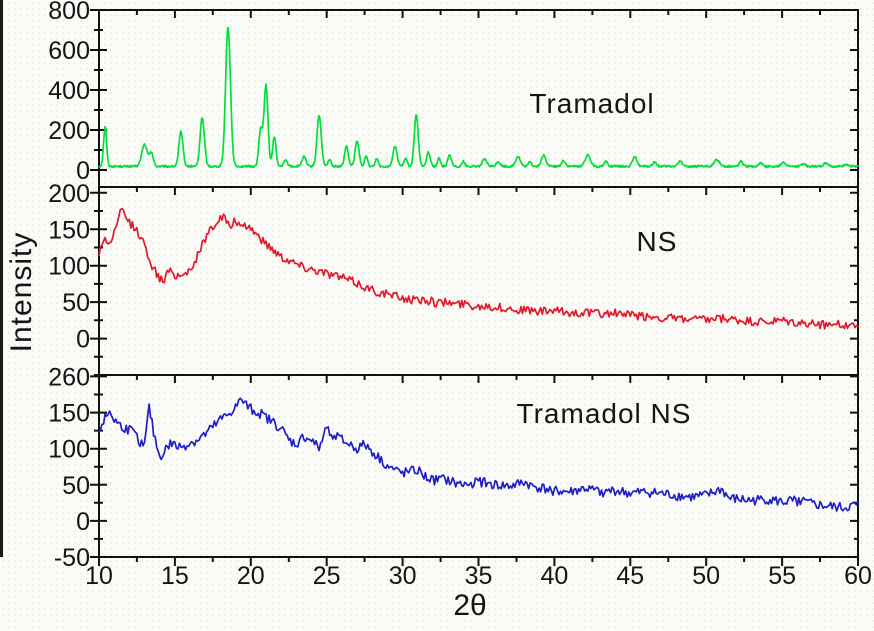 This screenshot has width=874, height=631. Describe the element at coordinates (69, 51) in the screenshot. I see `y-tick-label: 600` at that location.